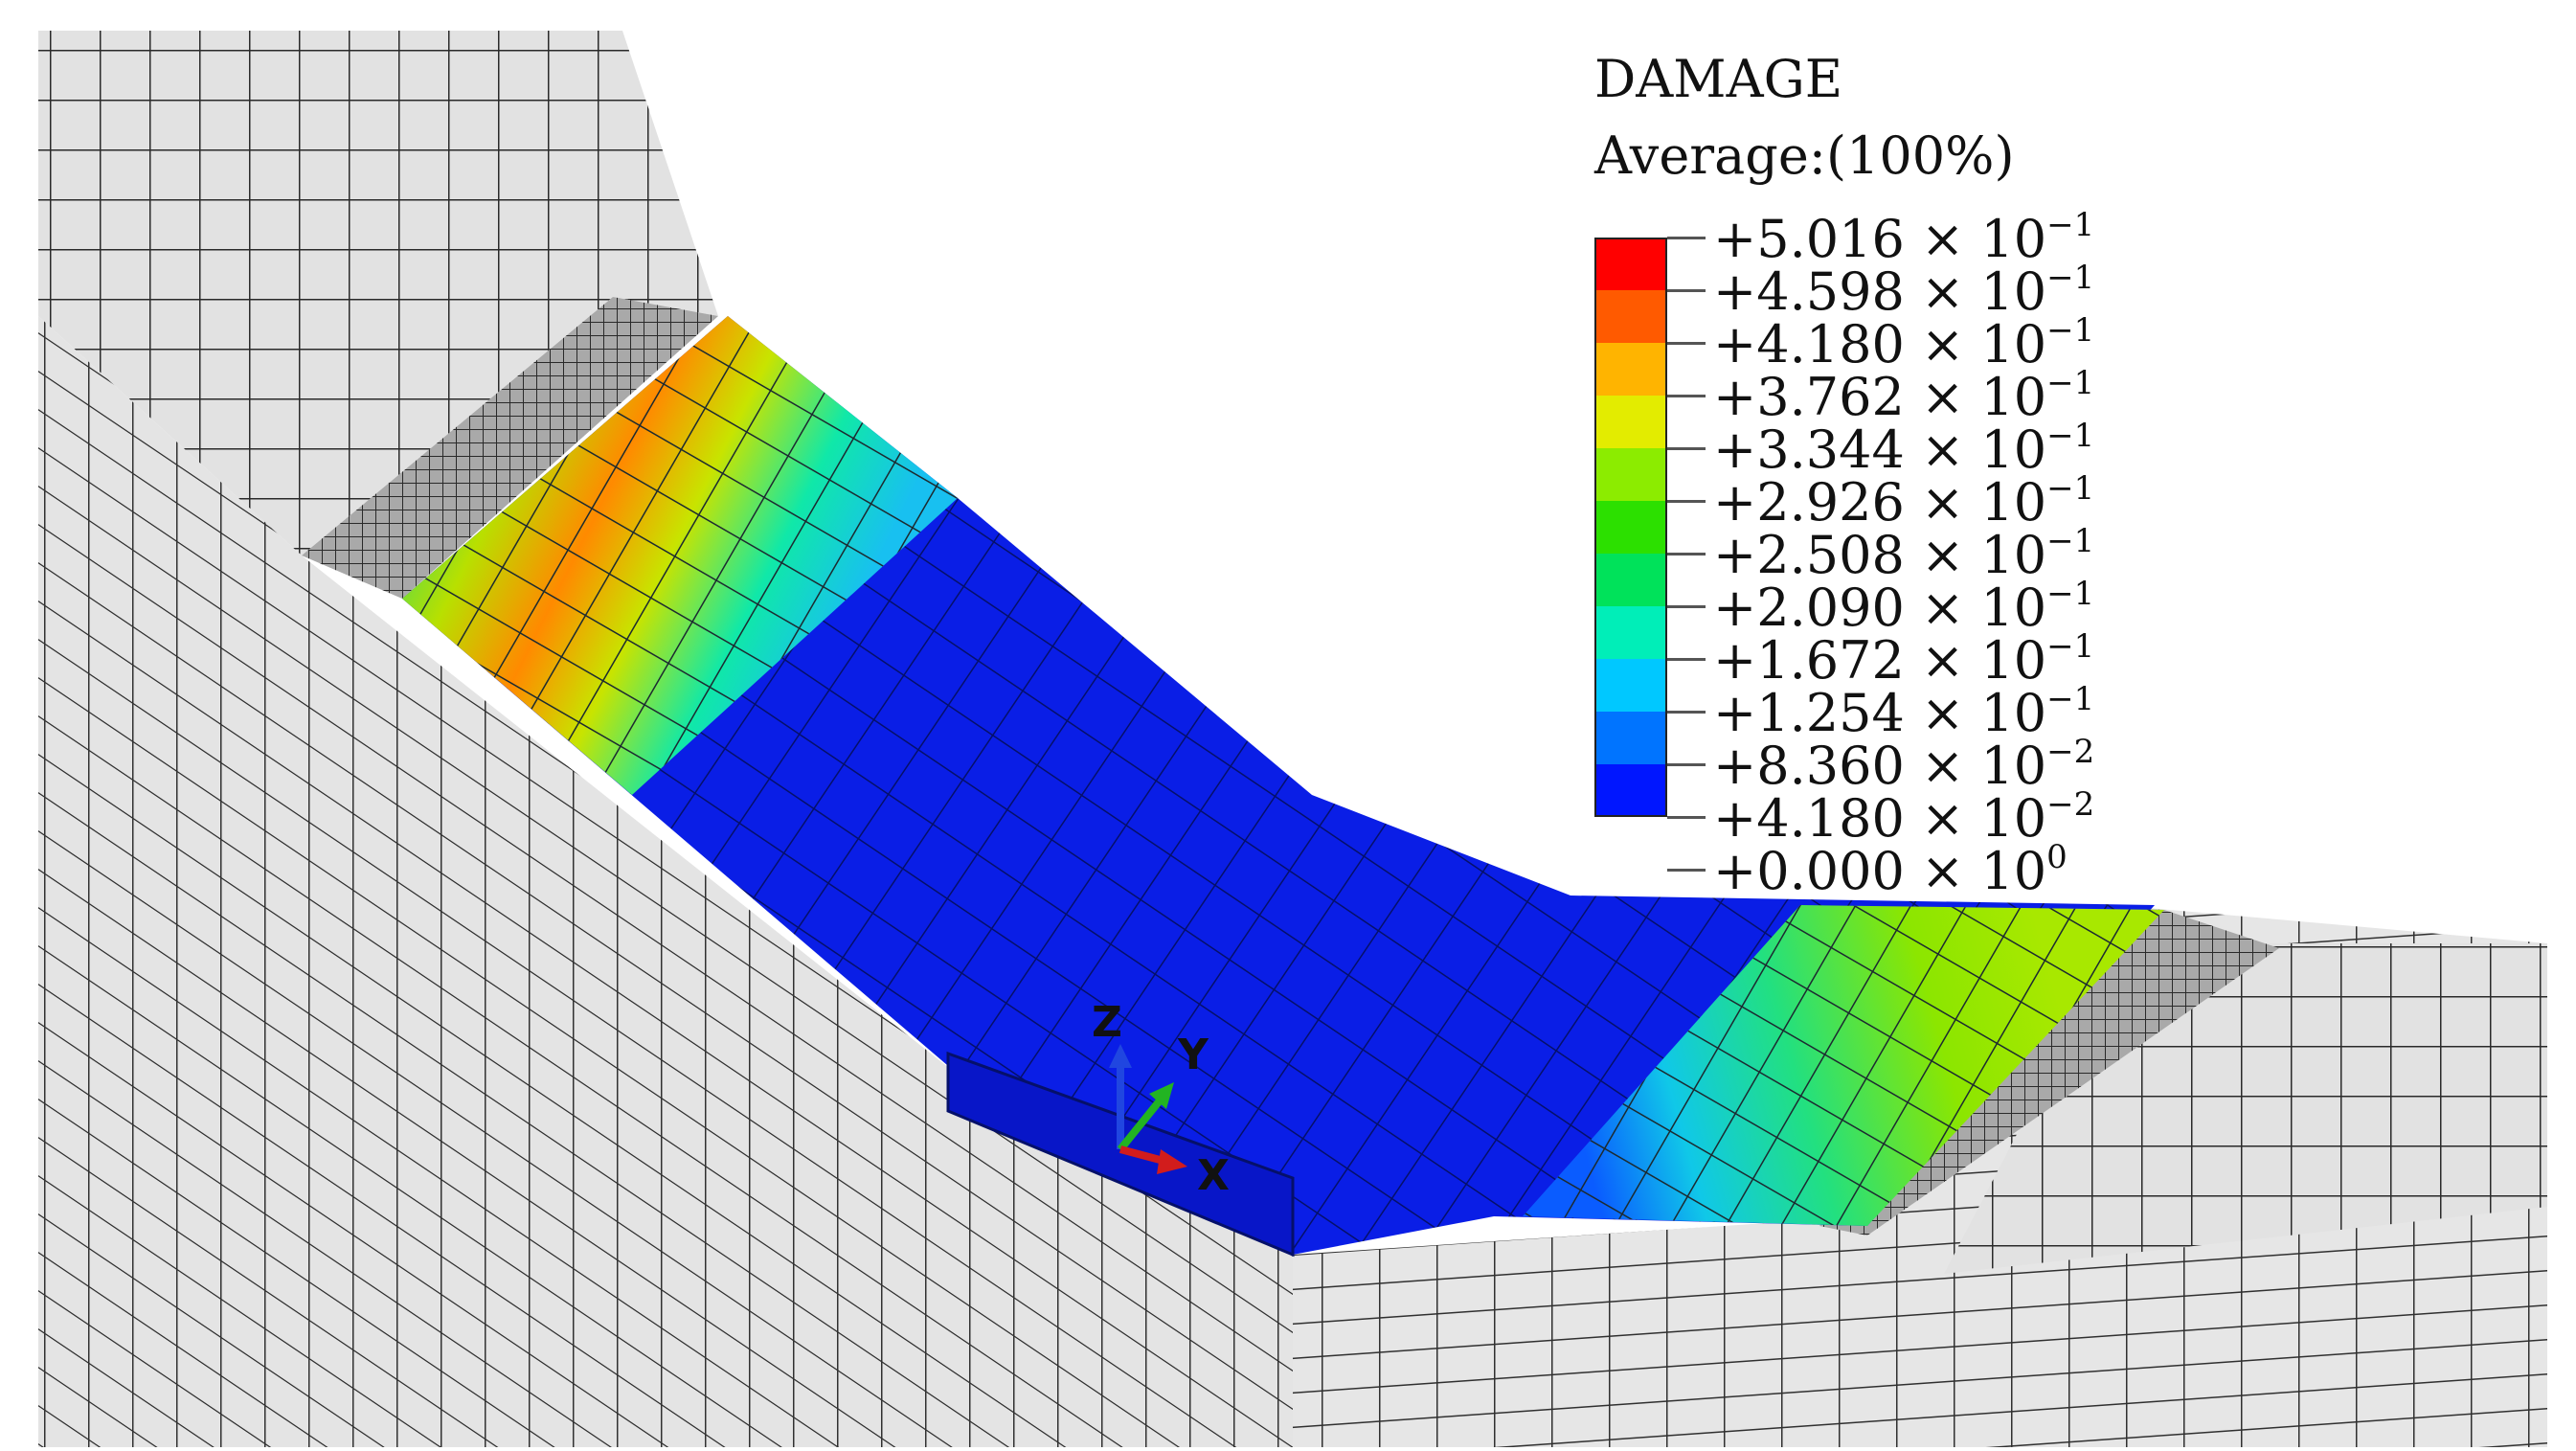 The width and height of the screenshot is (2576, 1451). Describe the element at coordinates (510, 448) in the screenshot. I see `left-crest-fine-mesh` at that location.